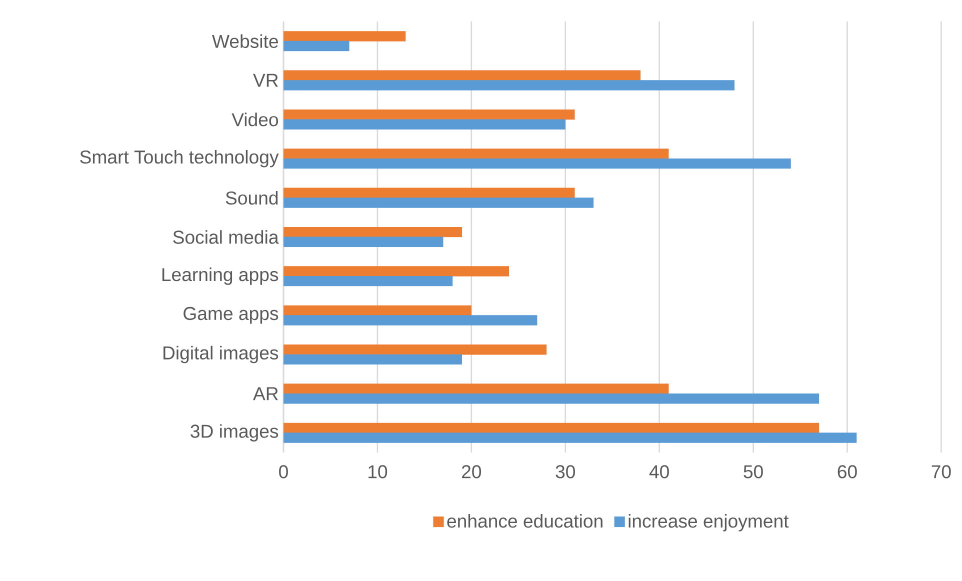 This screenshot has width=962, height=581. What do you see at coordinates (565, 471) in the screenshot?
I see `x-tick-label: 30` at bounding box center [565, 471].